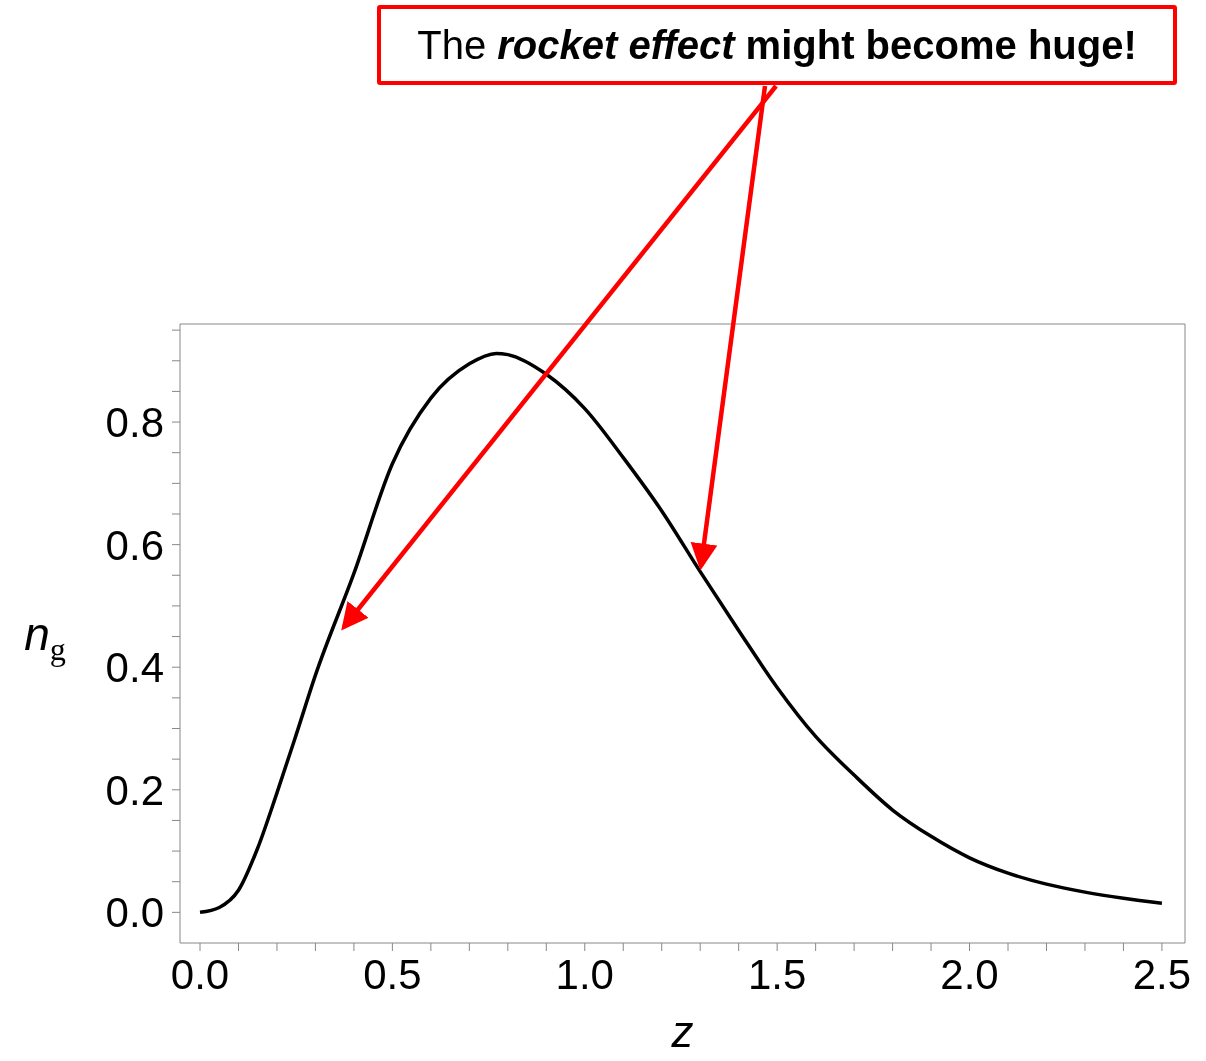 This screenshot has width=1206, height=1061. I want to click on x-tick-label: 1.0, so click(584, 974).